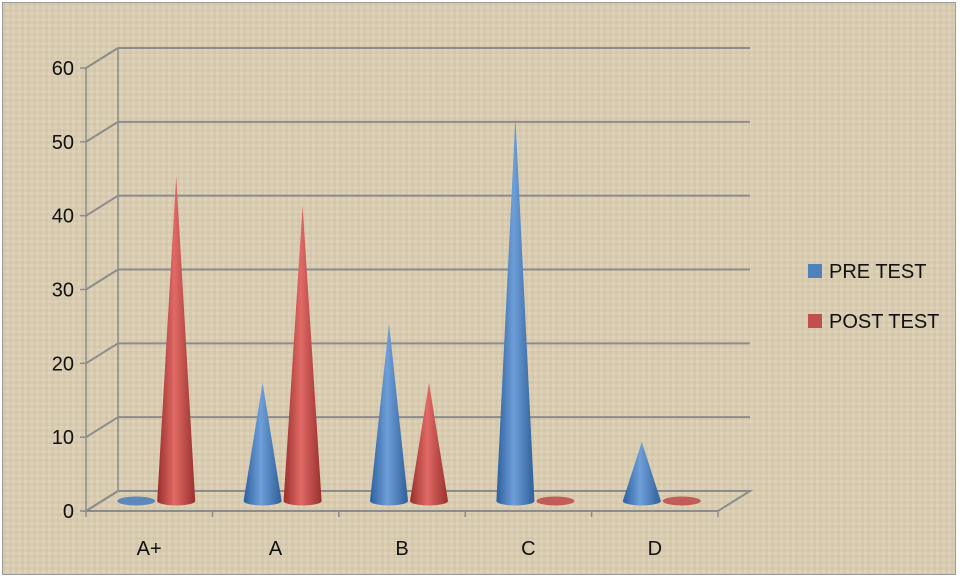 Image resolution: width=960 pixels, height=579 pixels. I want to click on cone-pre-test-C, so click(515, 311).